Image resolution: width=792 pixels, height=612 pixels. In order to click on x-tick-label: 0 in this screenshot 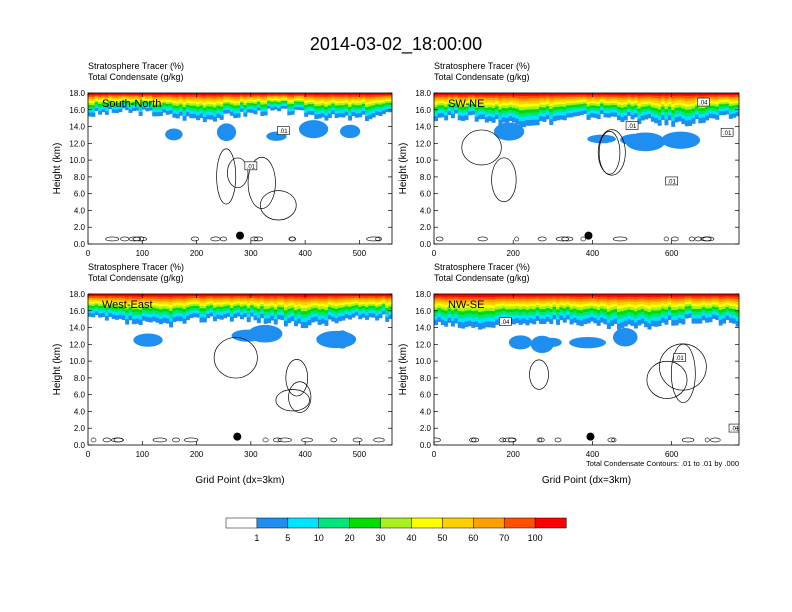, I will do `click(88, 454)`.